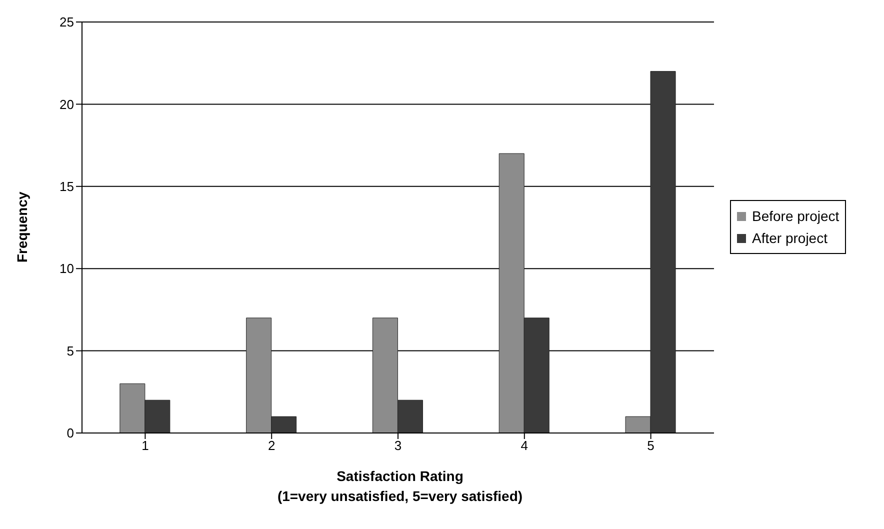 This screenshot has width=884, height=529. I want to click on x-tick-label: 3, so click(398, 446).